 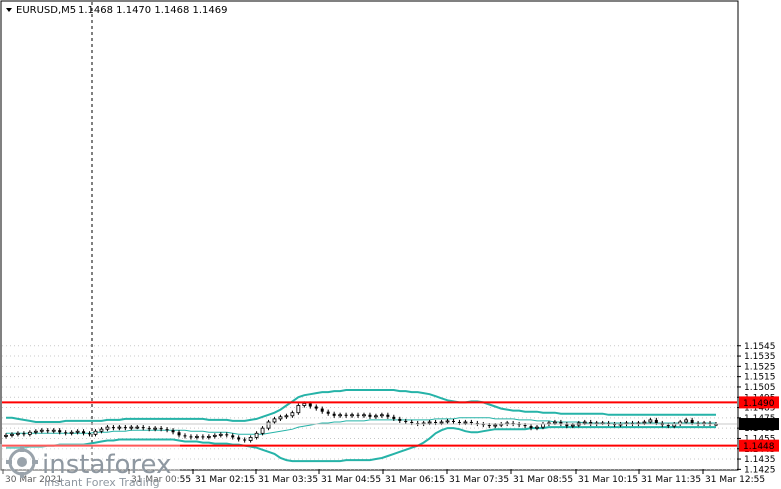 What do you see at coordinates (760, 470) in the screenshot?
I see `y-tick-label: 1.1425` at bounding box center [760, 470].